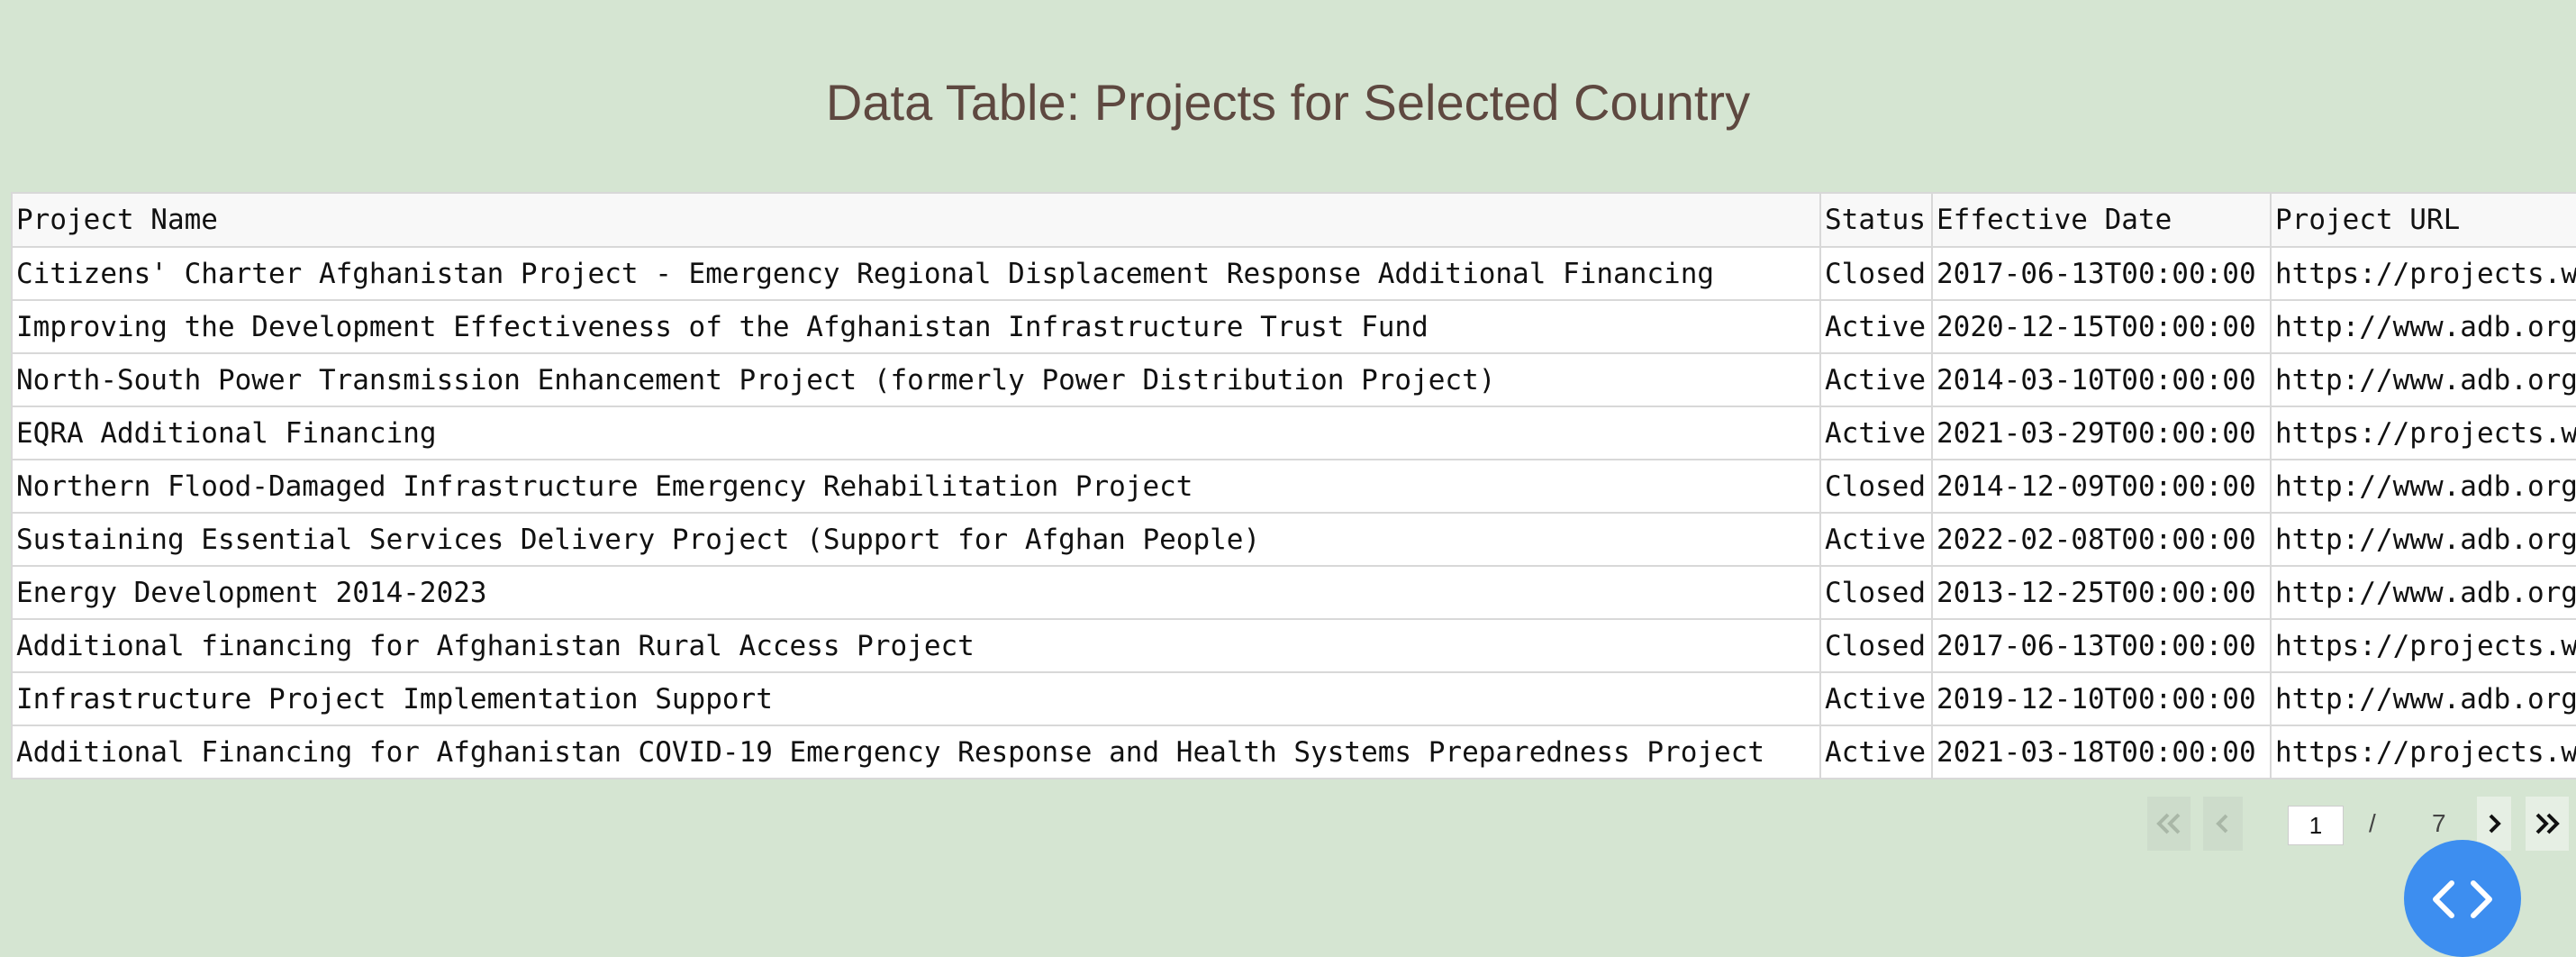 The image size is (2576, 957). Describe the element at coordinates (2101, 326) in the screenshot. I see `cell-effective-date: 2020-12-15T00:00:00` at that location.